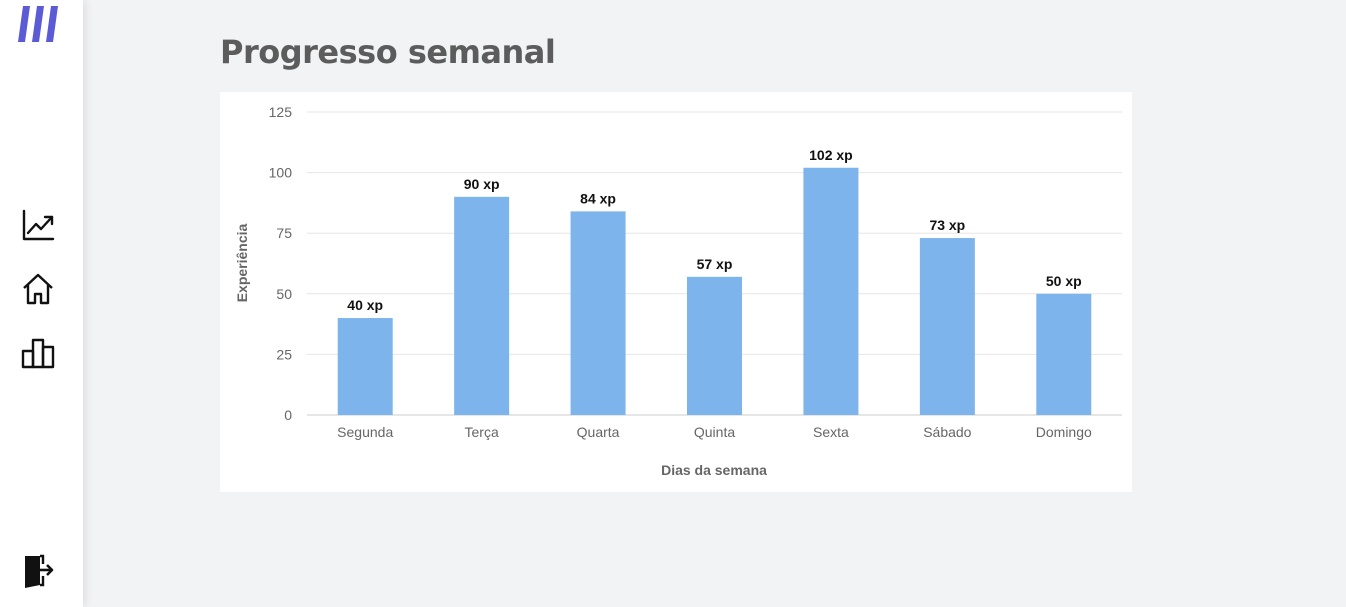 This screenshot has width=1346, height=607. Describe the element at coordinates (1064, 281) in the screenshot. I see `data-label: 50 xp` at that location.